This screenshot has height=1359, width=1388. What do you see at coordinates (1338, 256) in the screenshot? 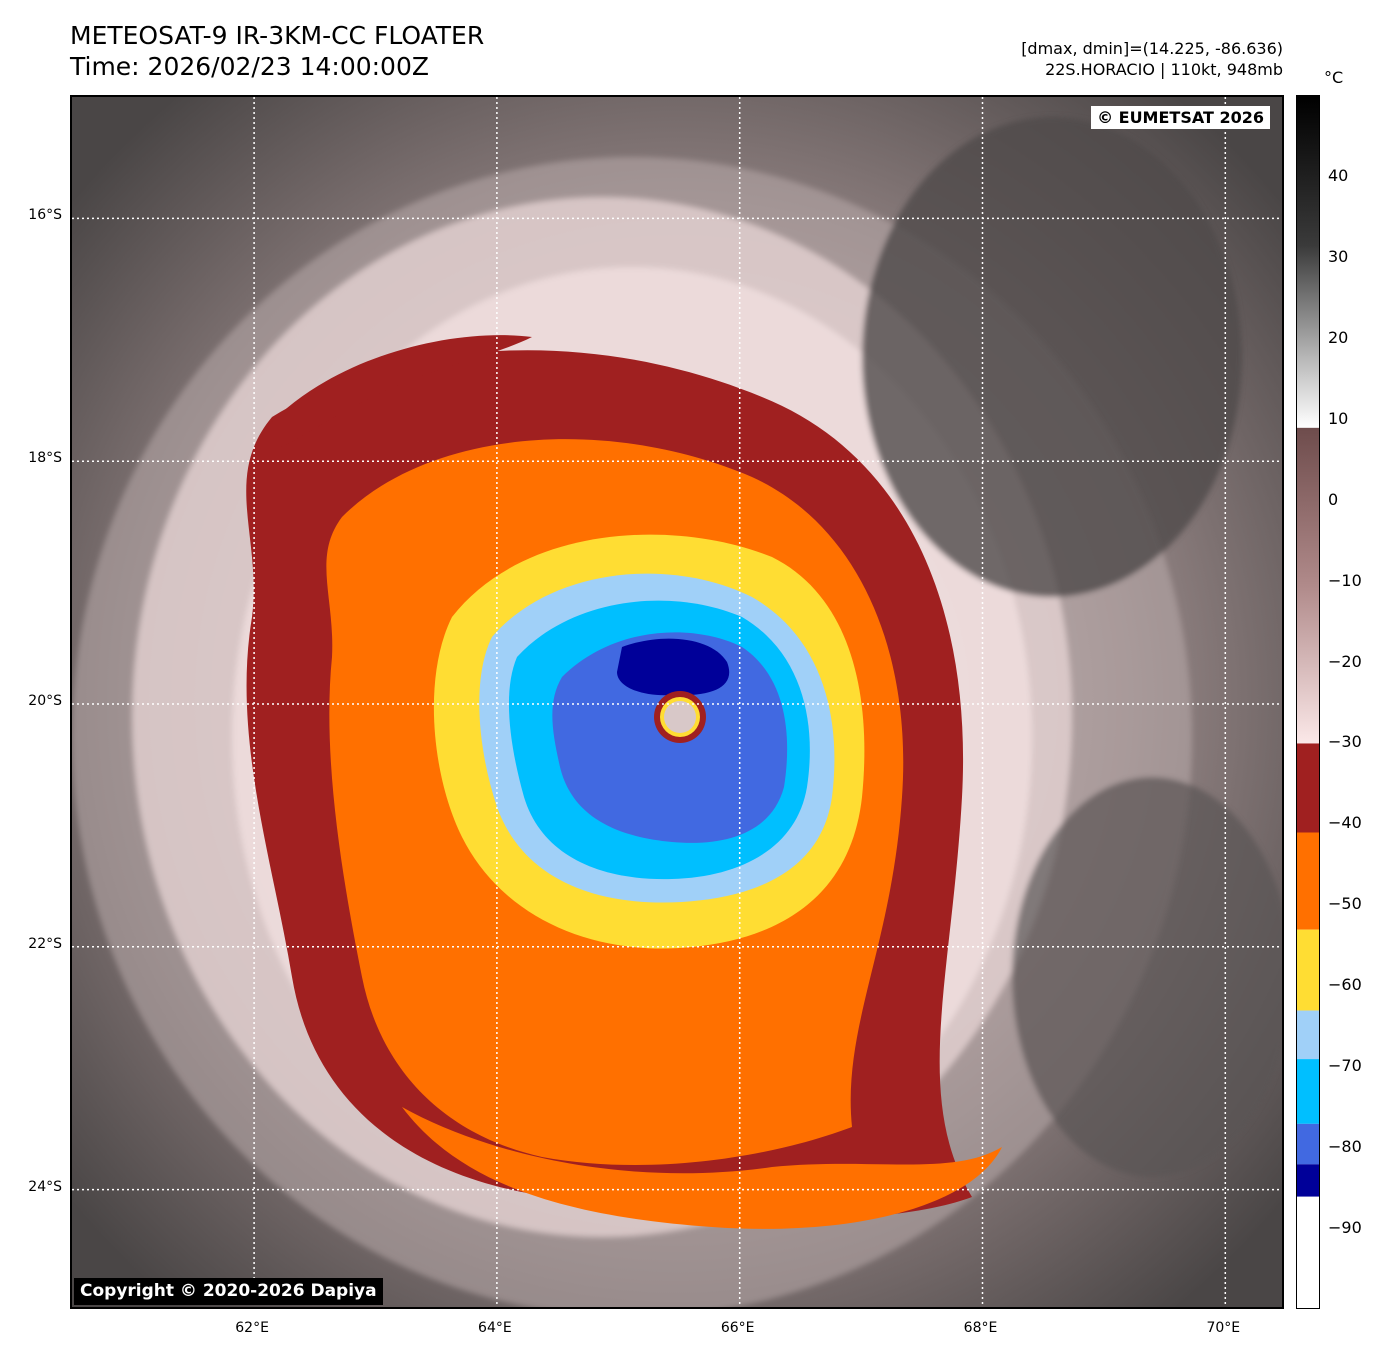
I see `colorbar-tick-label: 30` at bounding box center [1338, 256].